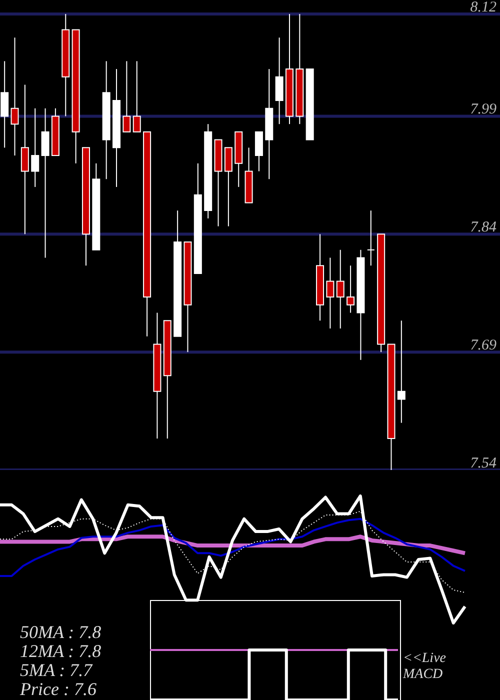 Image resolution: width=500 pixels, height=700 pixels. I want to click on y-tick-label: 7.69, so click(483, 346).